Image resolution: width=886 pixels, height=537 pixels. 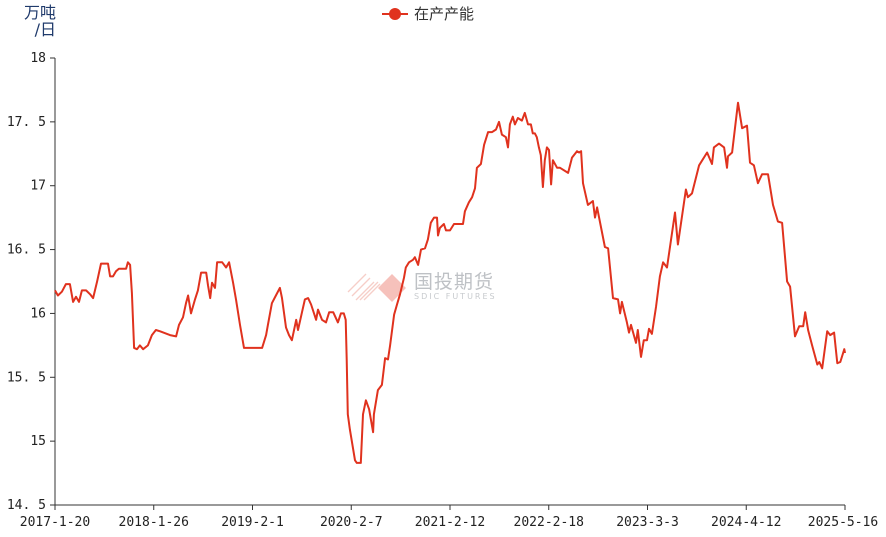 What do you see at coordinates (843, 522) in the screenshot?
I see `x-tick-label: 2025-5-16` at bounding box center [843, 522].